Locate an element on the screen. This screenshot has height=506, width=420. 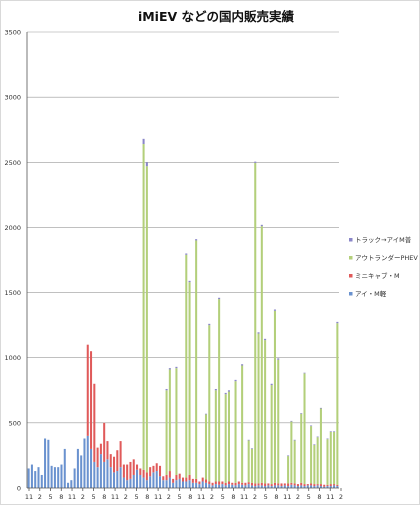
y-tick-label: 0 is located at coordinates (19, 489).